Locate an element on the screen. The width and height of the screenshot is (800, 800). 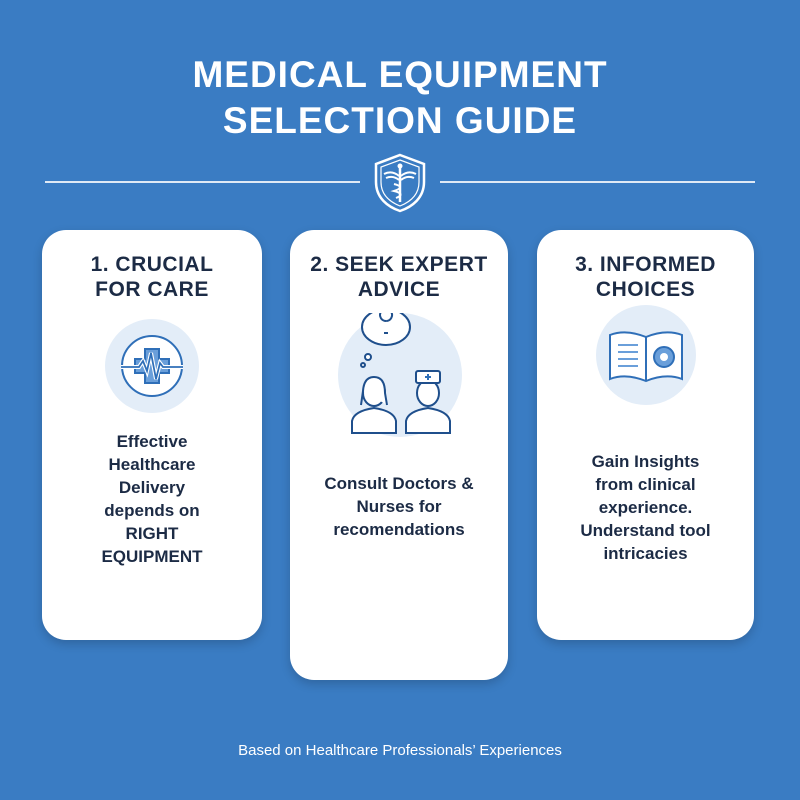
doctor-nurse-lightbulb-icon is located at coordinates (401, 373).